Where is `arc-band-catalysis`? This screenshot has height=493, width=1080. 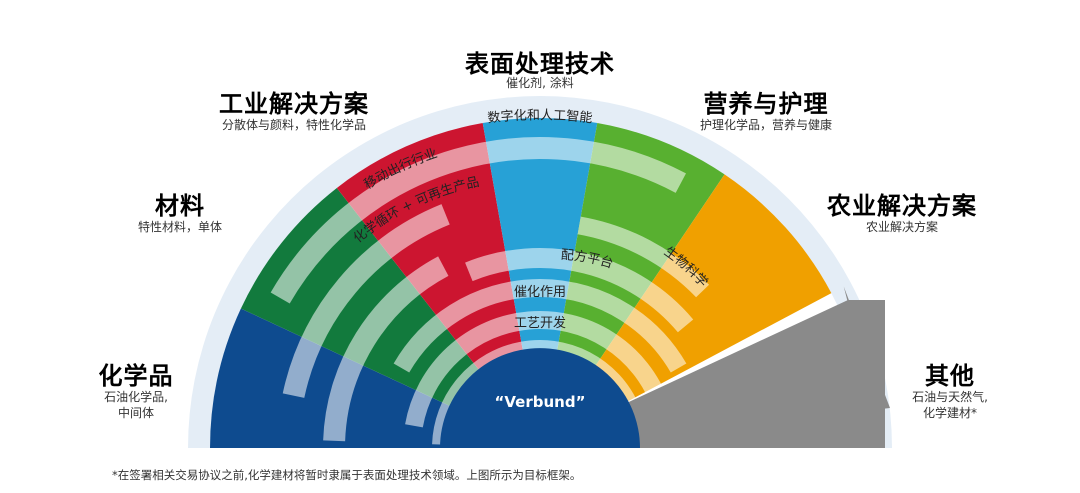 arc-band-catalysis is located at coordinates (540, 326).